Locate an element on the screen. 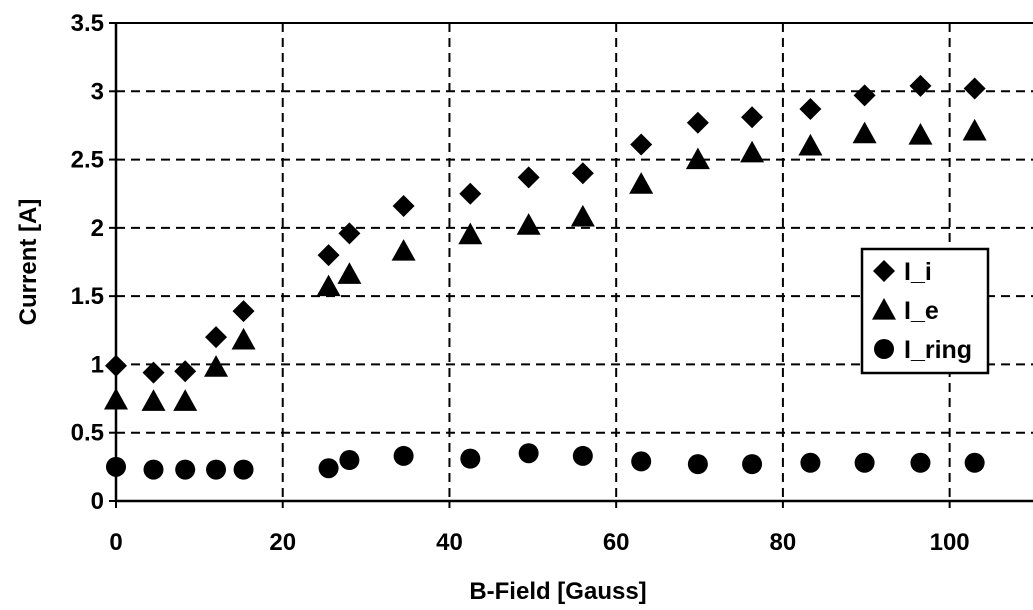  legend: I_i I_e I_ring is located at coordinates (925, 311).